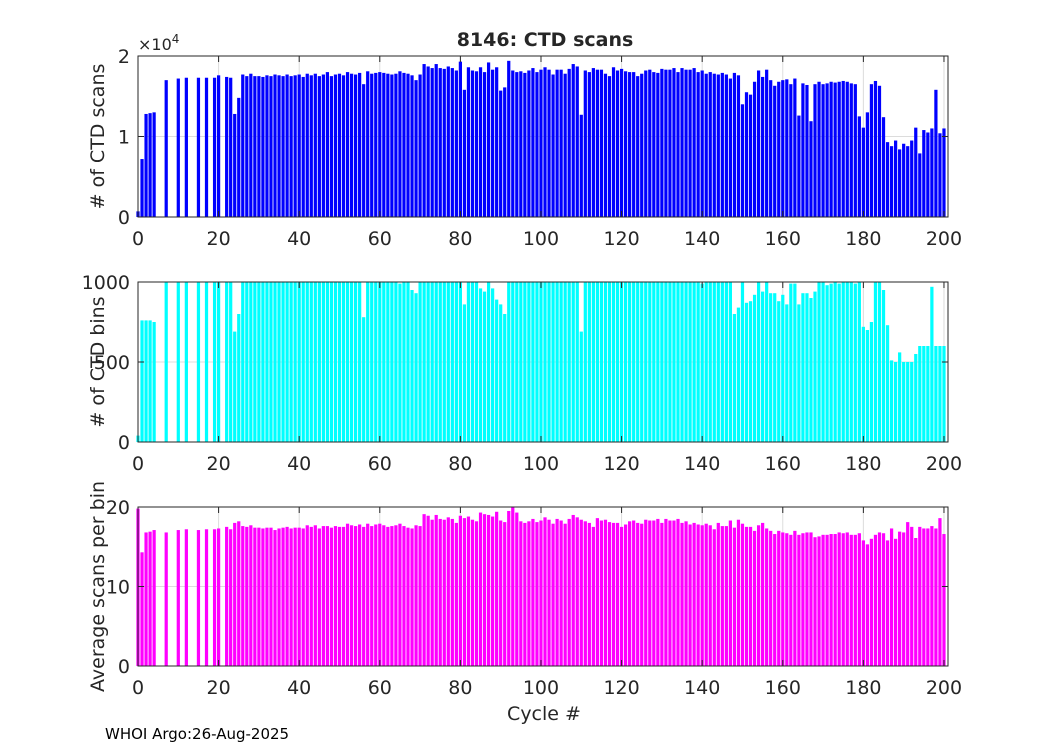  Describe the element at coordinates (124, 443) in the screenshot. I see `y-tick-label: 0` at that location.